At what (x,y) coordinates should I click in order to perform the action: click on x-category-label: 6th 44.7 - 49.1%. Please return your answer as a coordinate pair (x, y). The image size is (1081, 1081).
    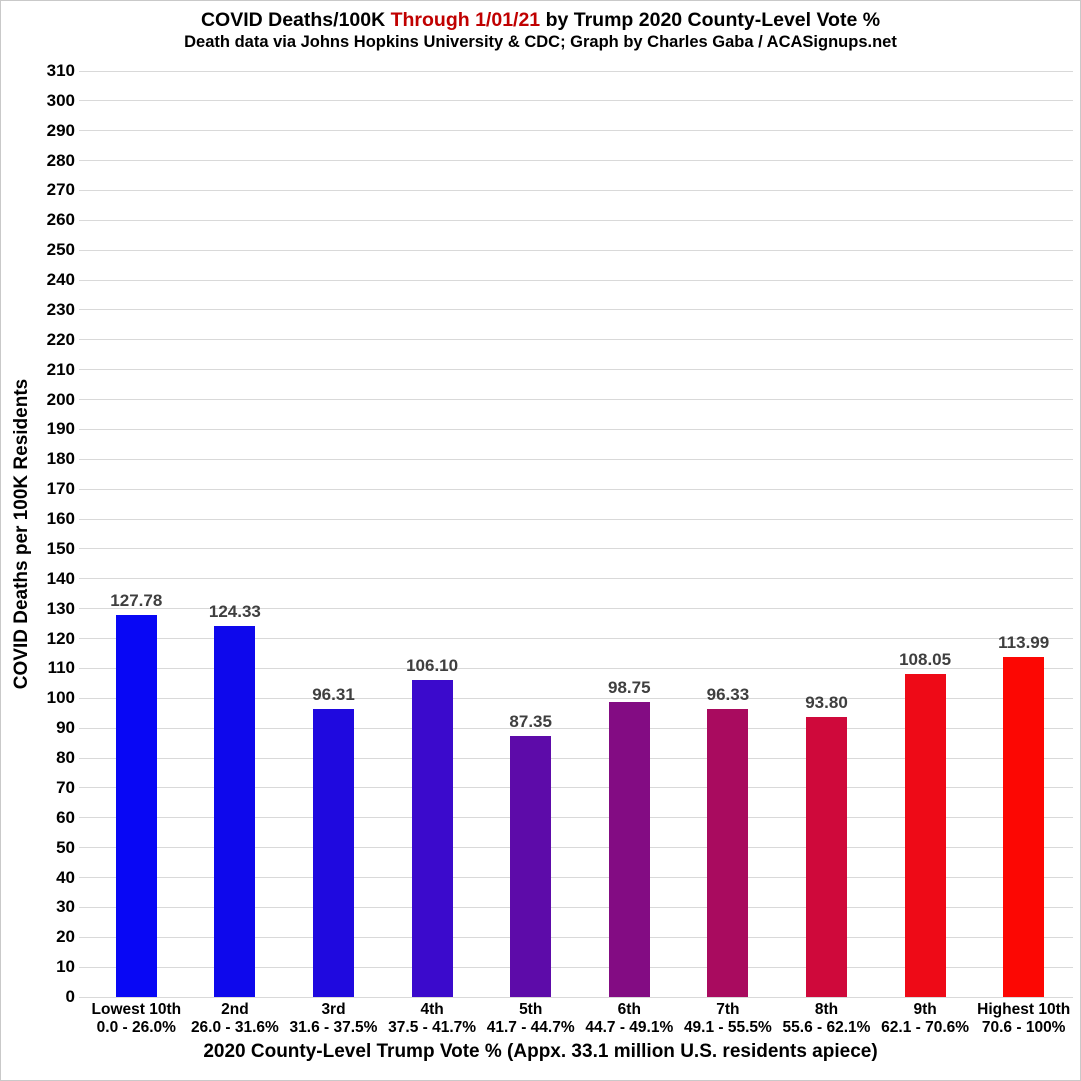
    Looking at the image, I should click on (629, 1019).